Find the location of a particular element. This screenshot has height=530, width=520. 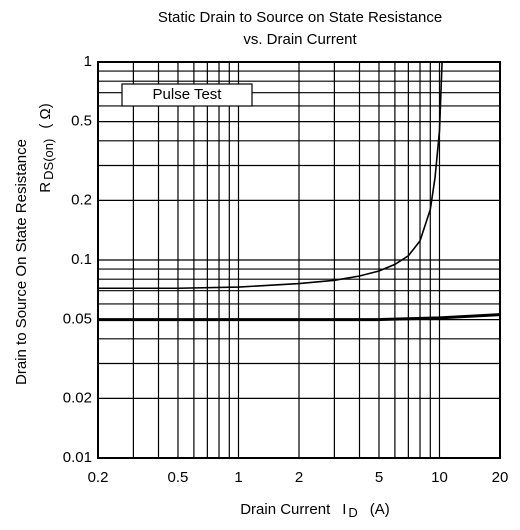

y-tick-label: 0.2 is located at coordinates (81, 199).